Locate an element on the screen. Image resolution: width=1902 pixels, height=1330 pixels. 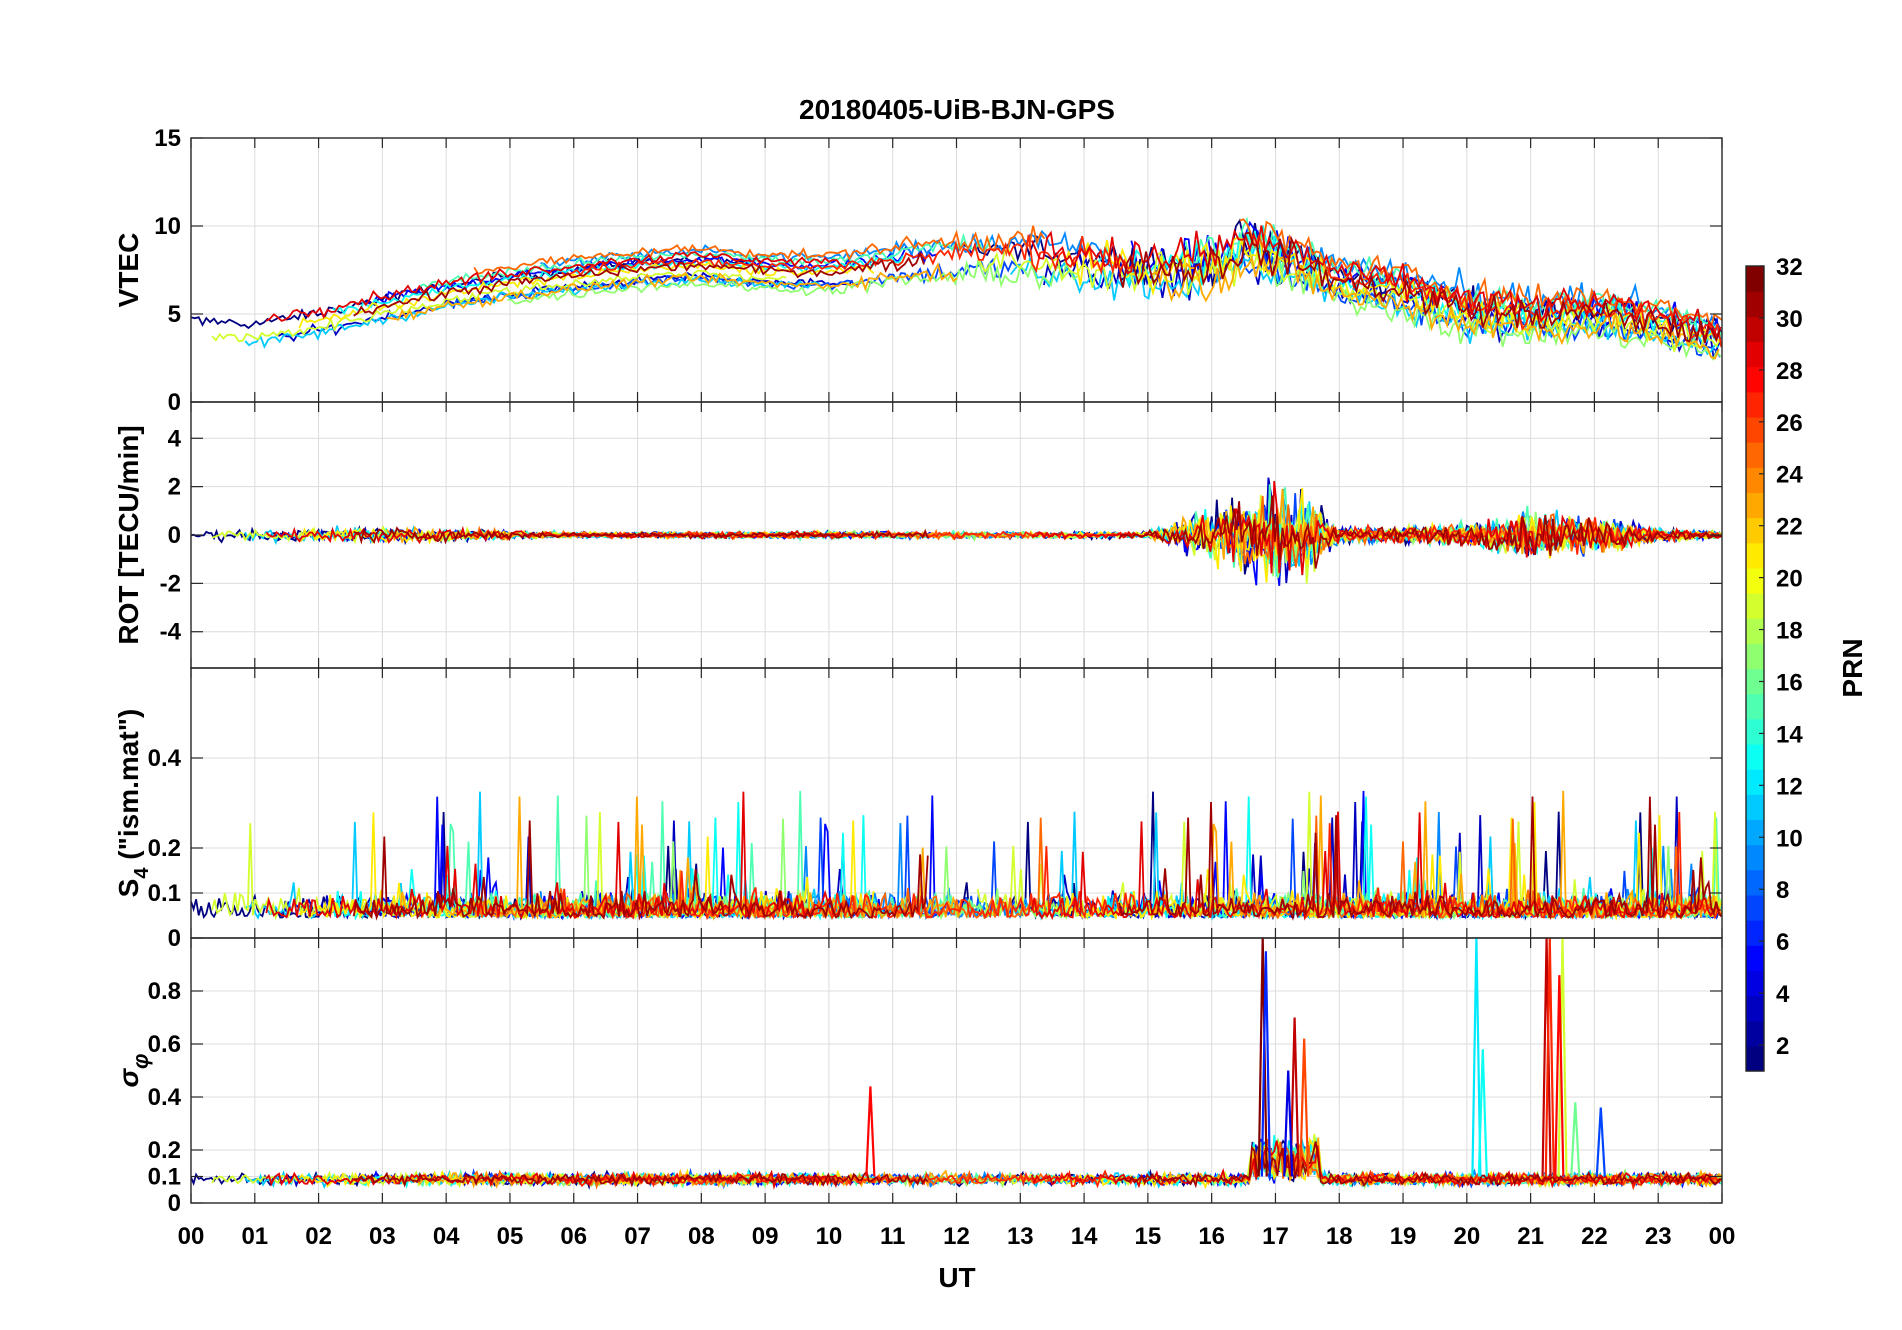
colorbar-tick-label: 20 is located at coordinates (1789, 579).